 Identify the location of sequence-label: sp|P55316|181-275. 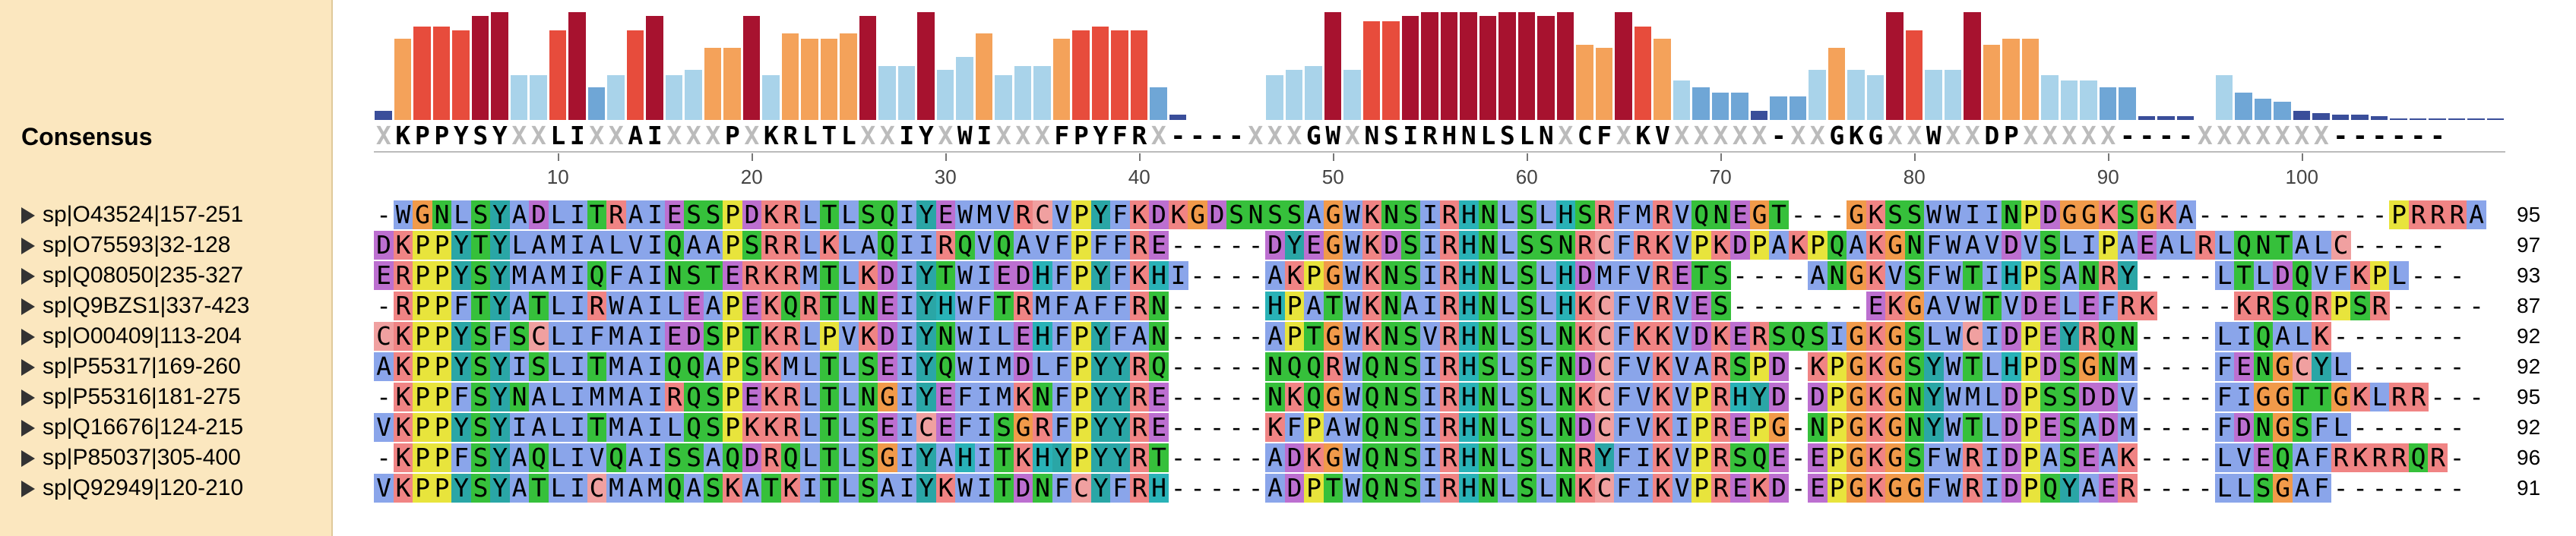
(131, 397).